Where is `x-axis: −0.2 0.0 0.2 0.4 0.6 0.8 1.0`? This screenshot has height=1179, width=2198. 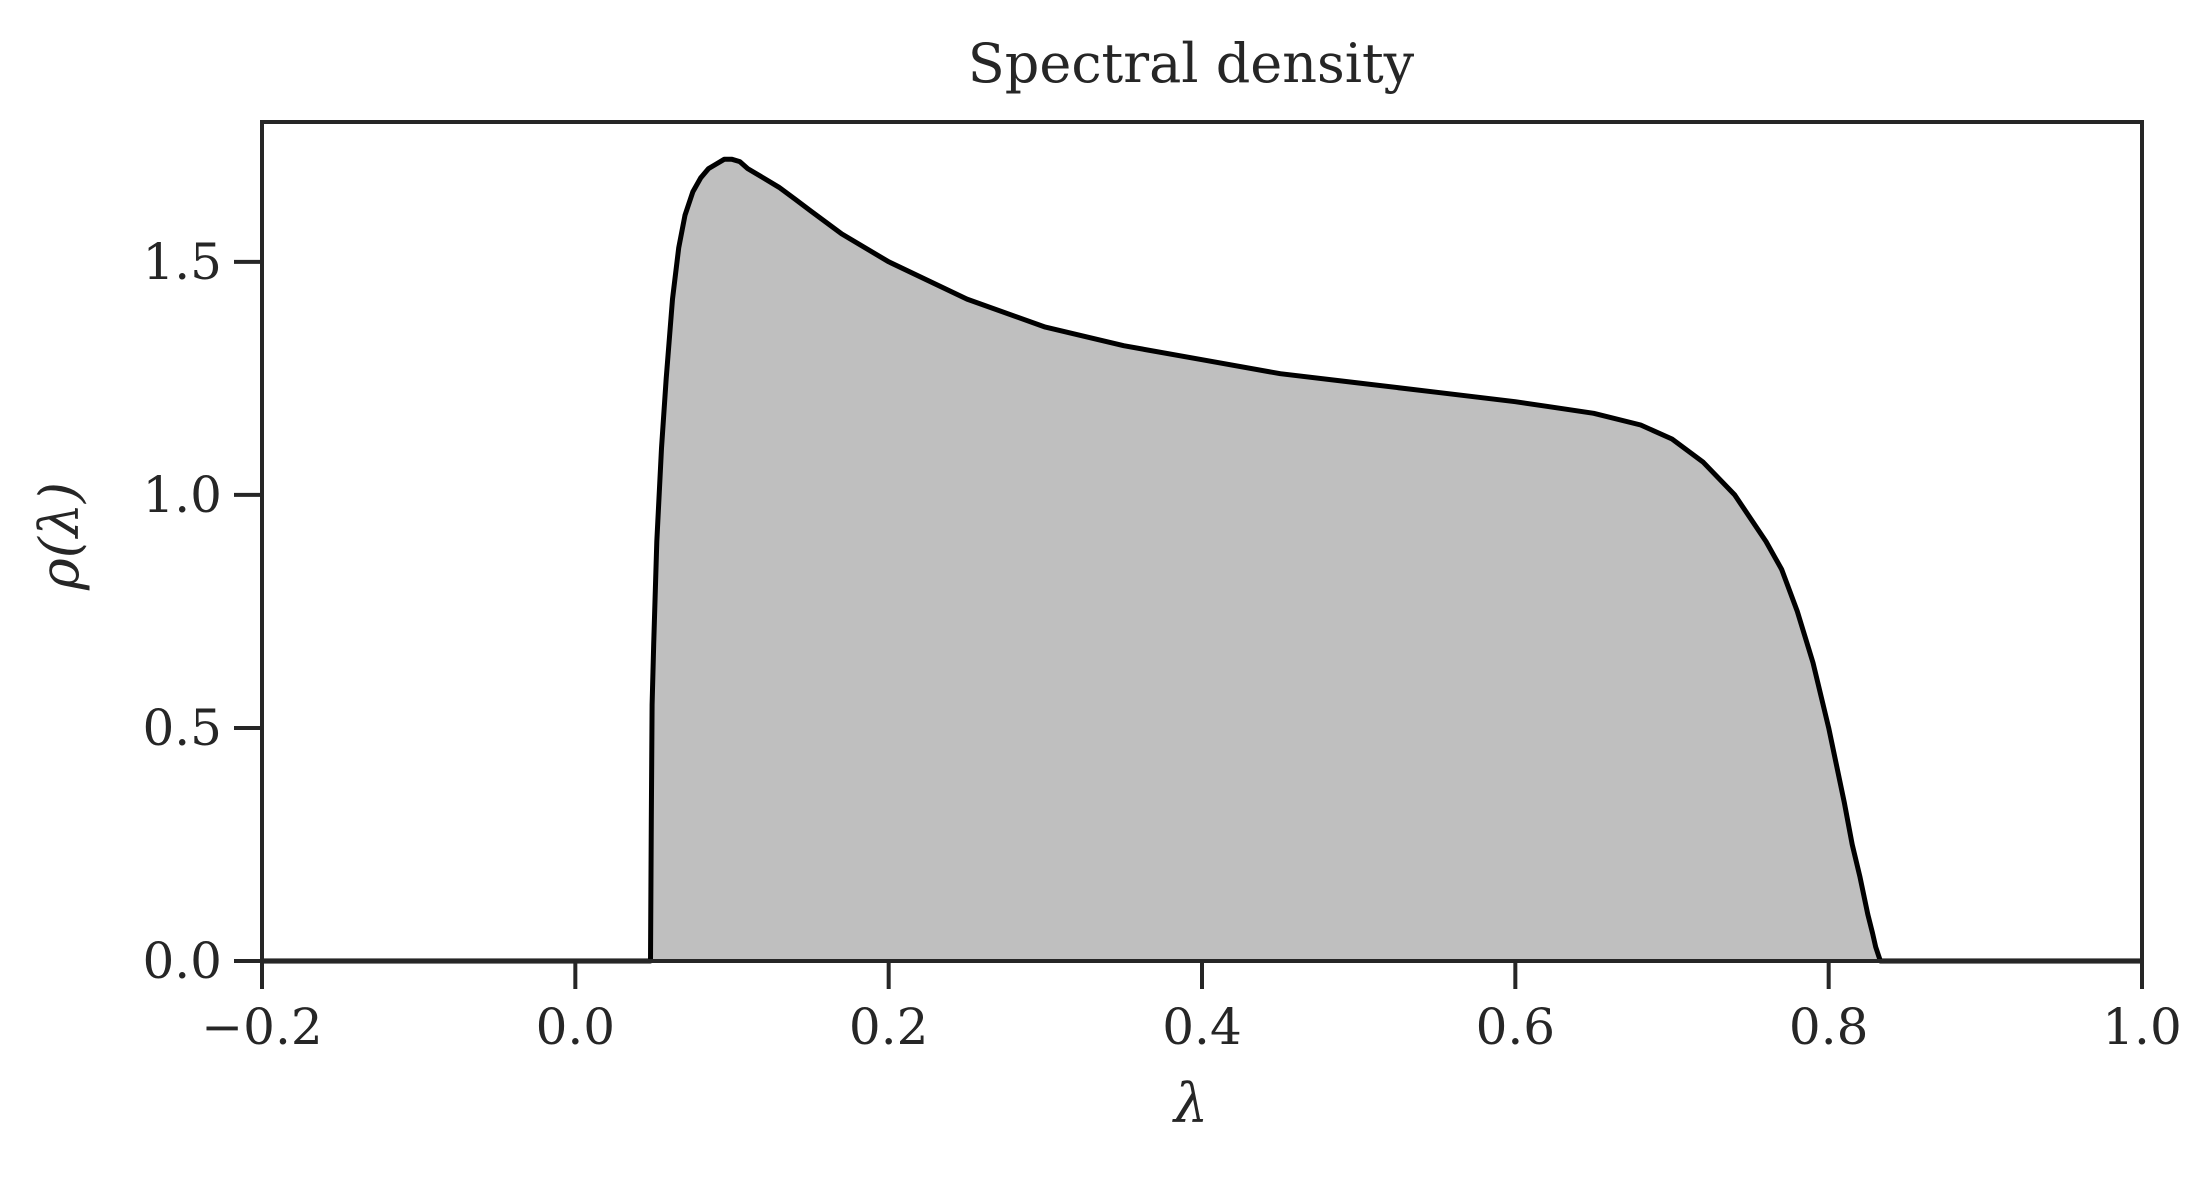
x-axis: −0.2 0.0 0.2 0.4 0.6 0.8 1.0 is located at coordinates (1191, 1008).